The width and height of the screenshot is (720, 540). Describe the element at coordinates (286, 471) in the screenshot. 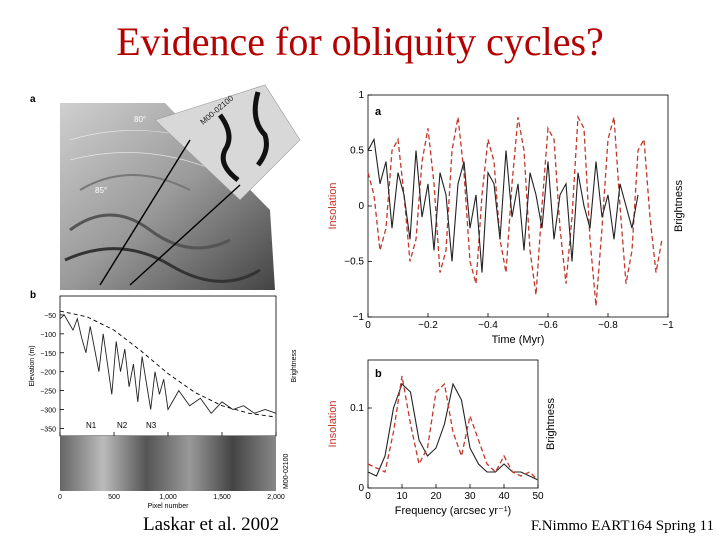

I see `strip-label: M00-02100` at that location.